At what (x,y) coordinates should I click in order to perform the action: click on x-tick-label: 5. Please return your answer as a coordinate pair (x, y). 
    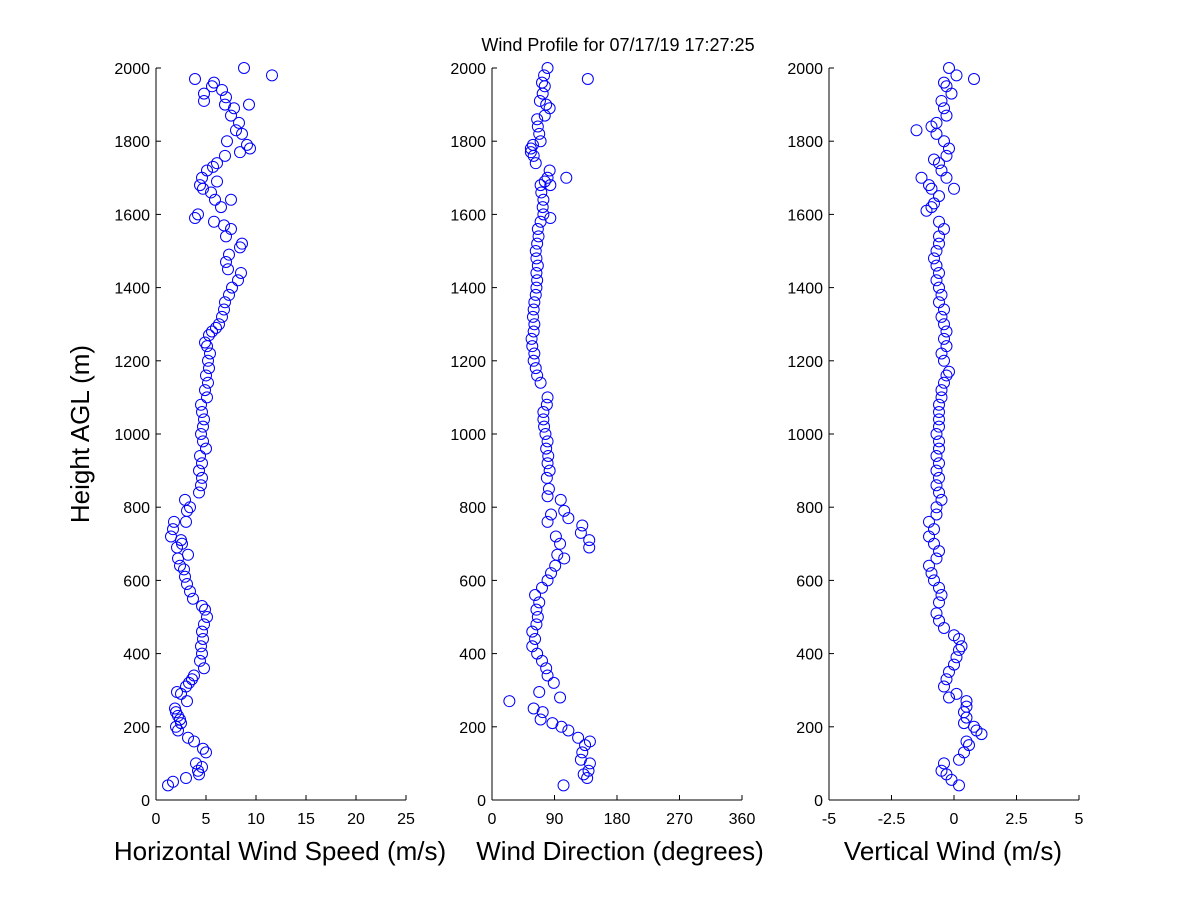
    Looking at the image, I should click on (1079, 819).